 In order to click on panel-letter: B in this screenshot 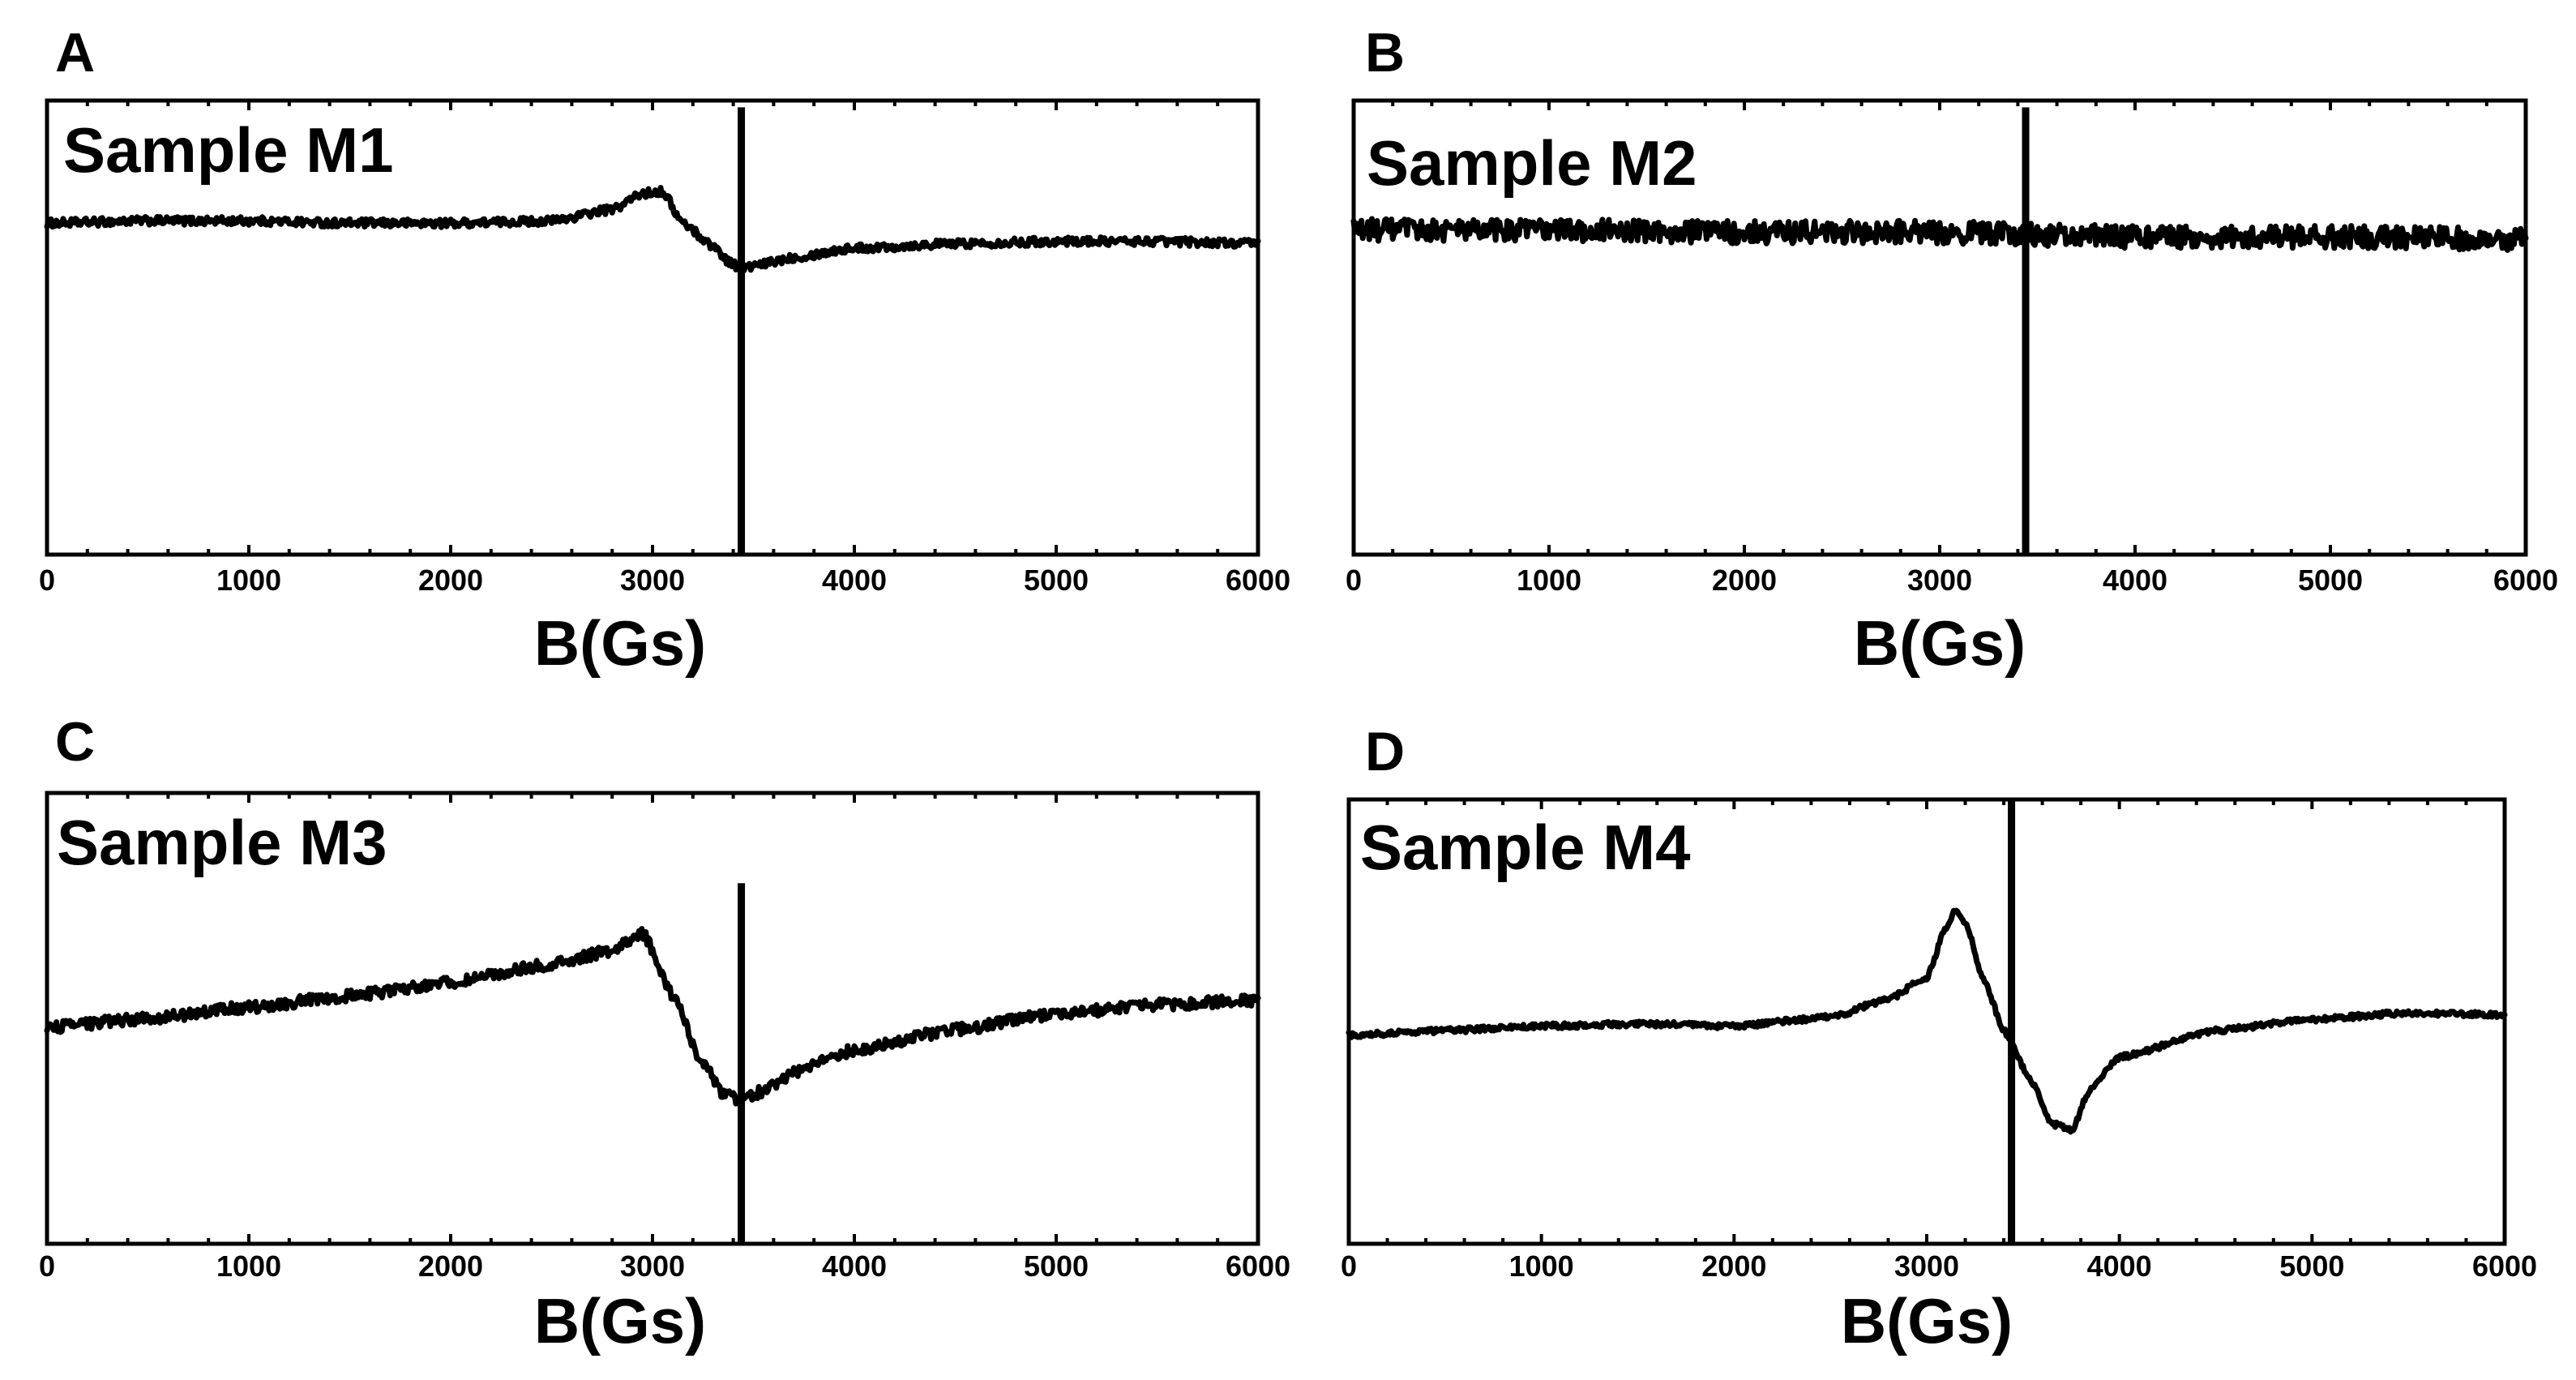, I will do `click(1385, 53)`.